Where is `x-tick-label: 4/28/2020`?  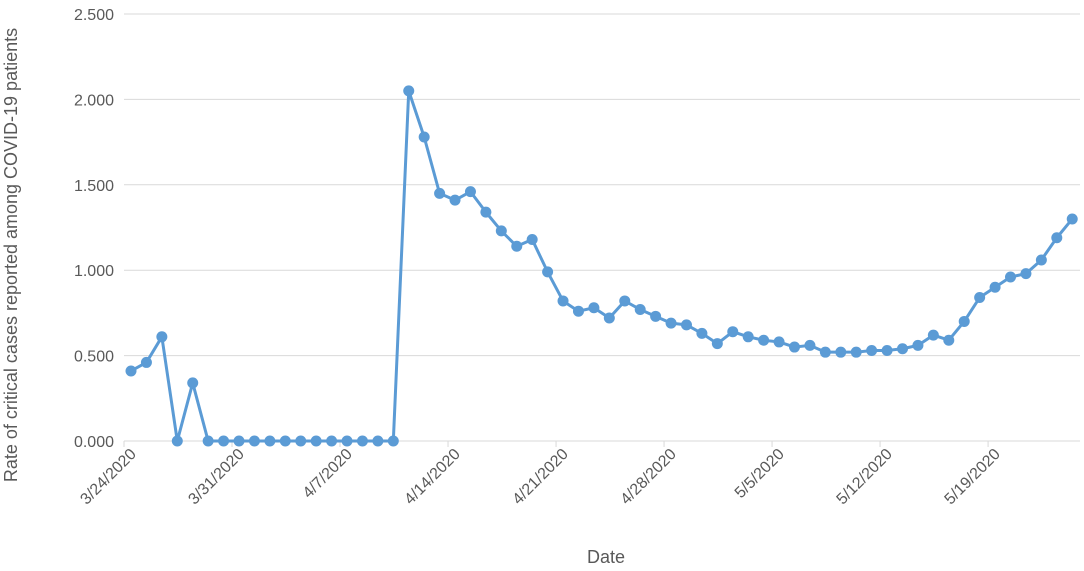 x-tick-label: 4/28/2020 is located at coordinates (649, 477).